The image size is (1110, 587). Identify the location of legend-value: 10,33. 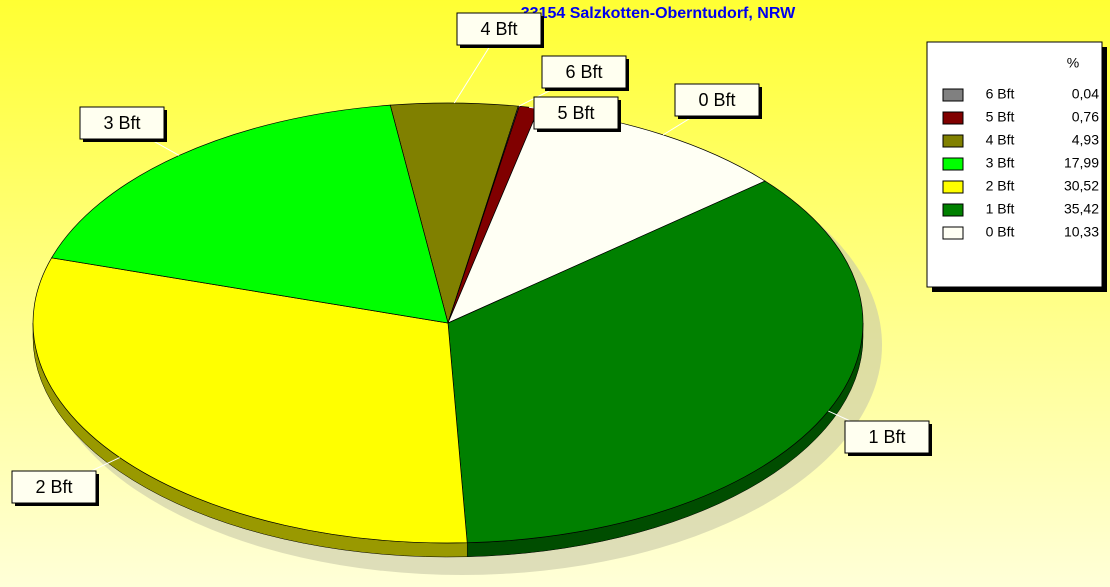
(1081, 232).